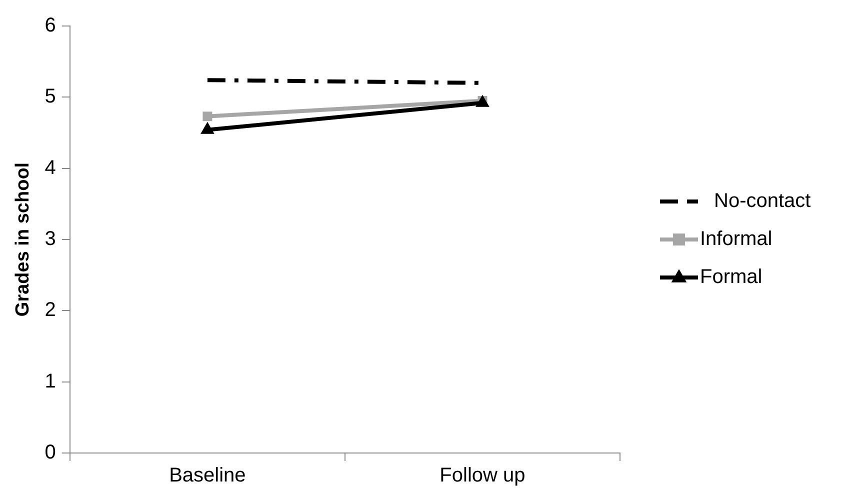 This screenshot has height=499, width=848. I want to click on legend-label: No-contact, so click(763, 201).